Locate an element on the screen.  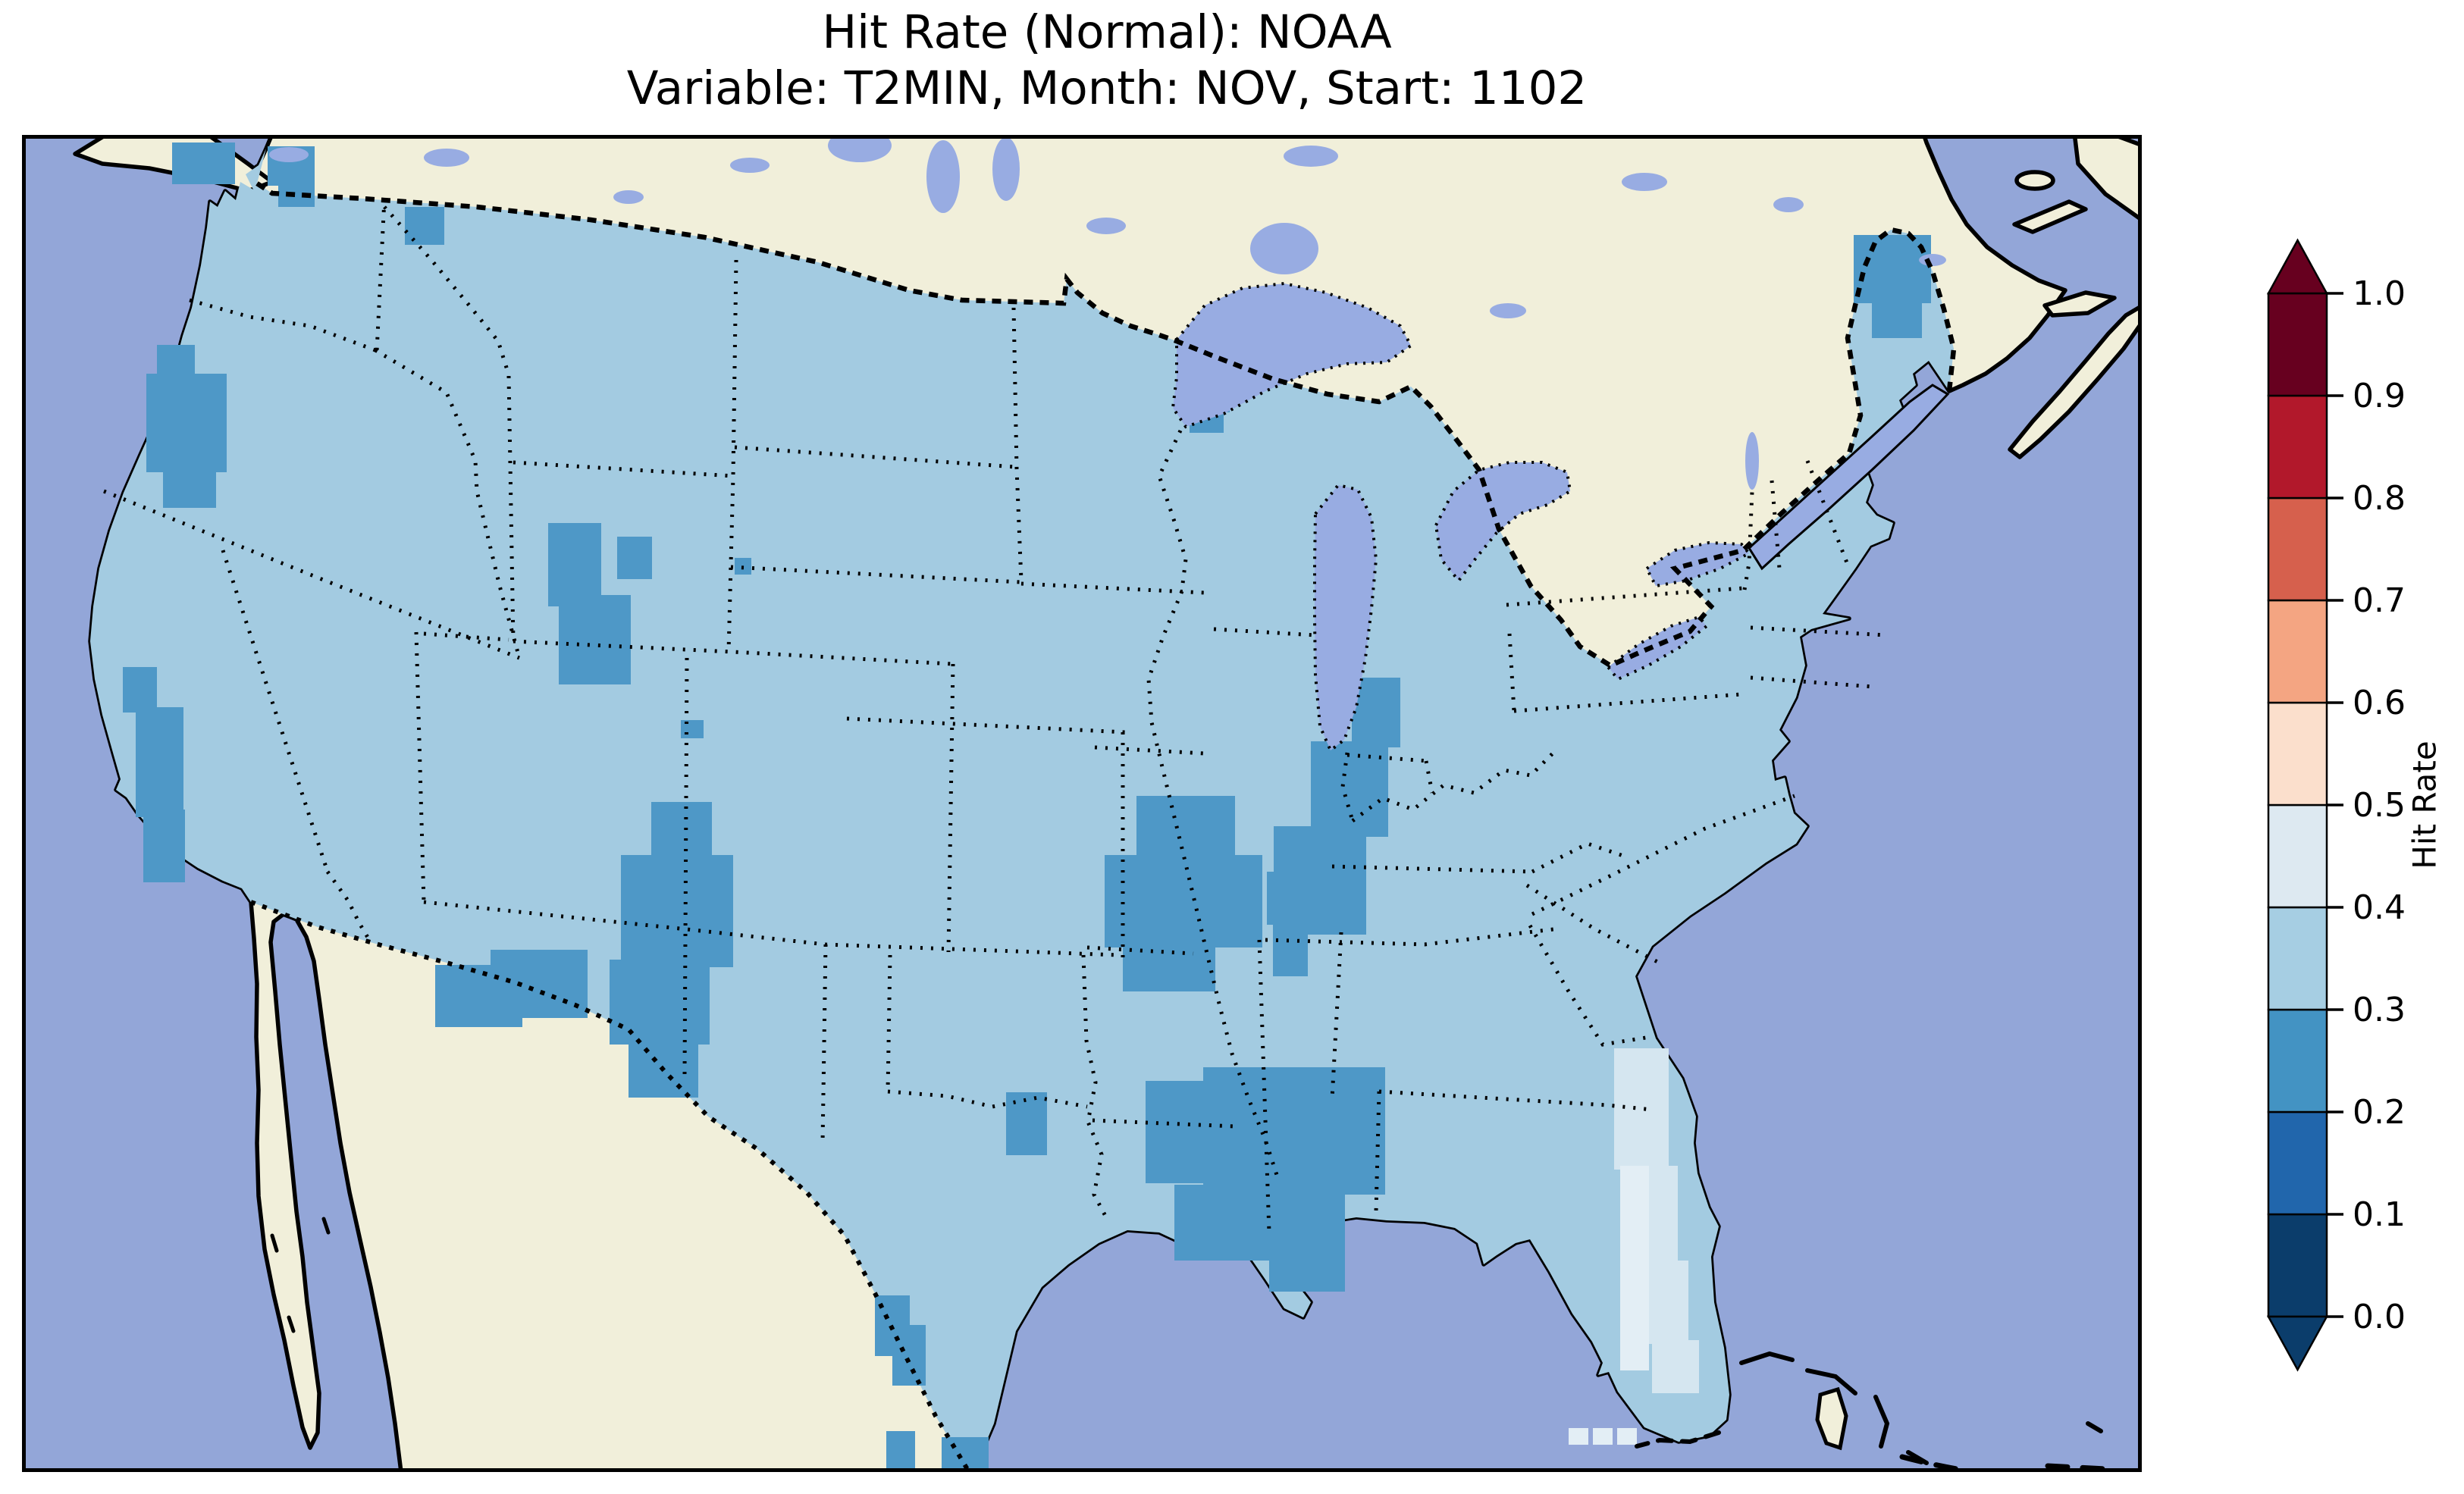
colorbar-extend-under-arrow is located at coordinates (2297, 1343).